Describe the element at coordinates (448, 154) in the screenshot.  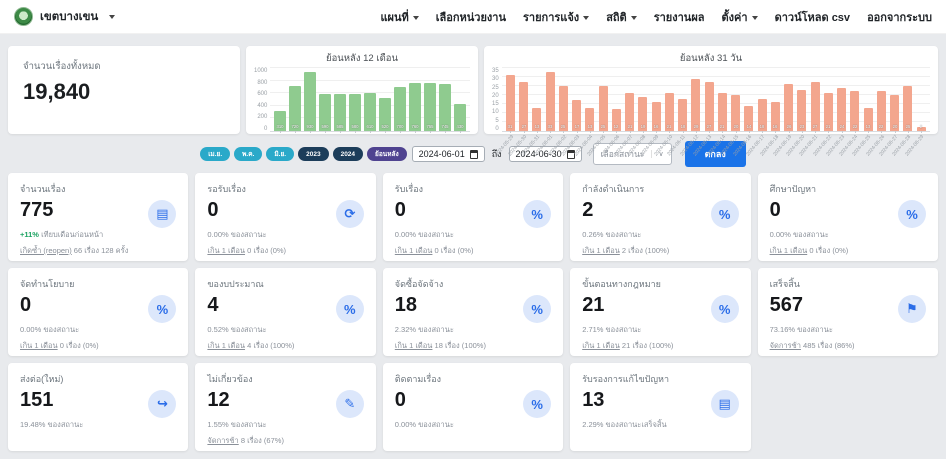
I see `date-from-input: 2024-06-01` at that location.